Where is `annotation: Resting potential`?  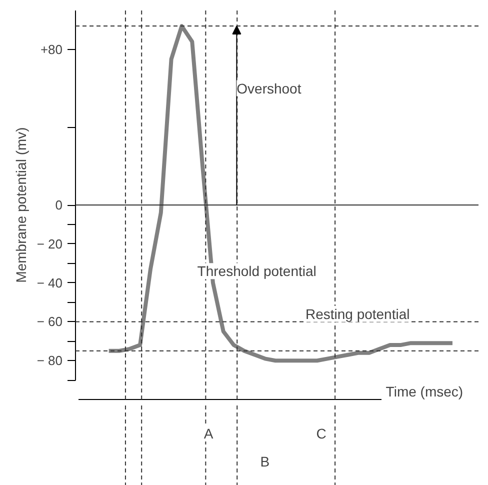 annotation: Resting potential is located at coordinates (357, 314).